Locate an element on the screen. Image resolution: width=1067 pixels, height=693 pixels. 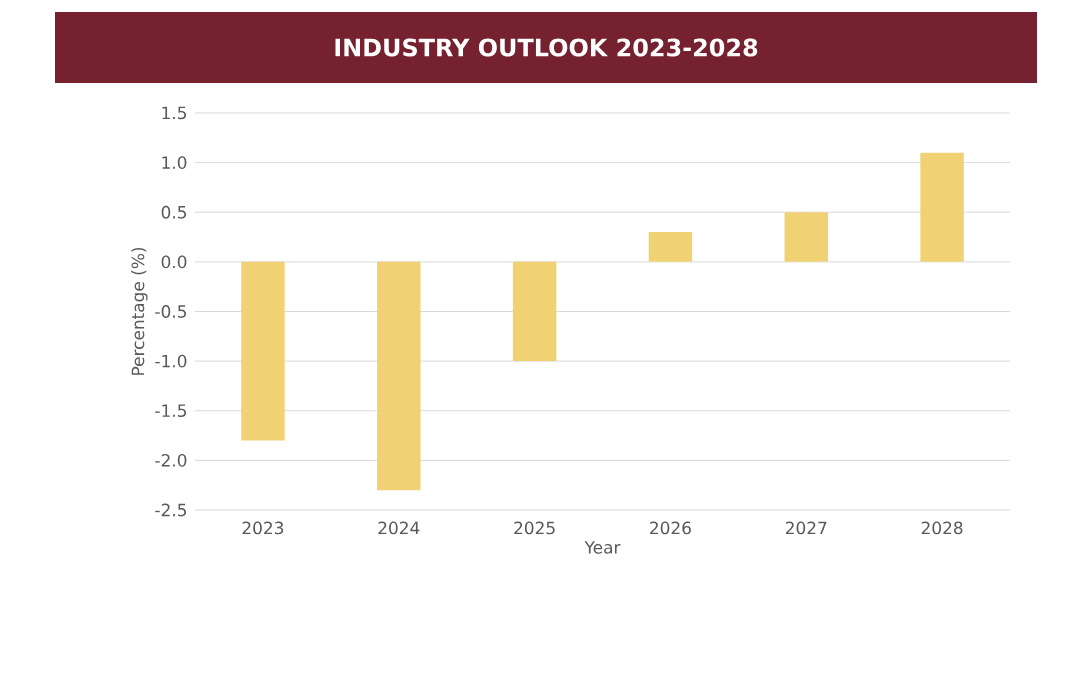
x-tick-label: 2026 is located at coordinates (670, 528).